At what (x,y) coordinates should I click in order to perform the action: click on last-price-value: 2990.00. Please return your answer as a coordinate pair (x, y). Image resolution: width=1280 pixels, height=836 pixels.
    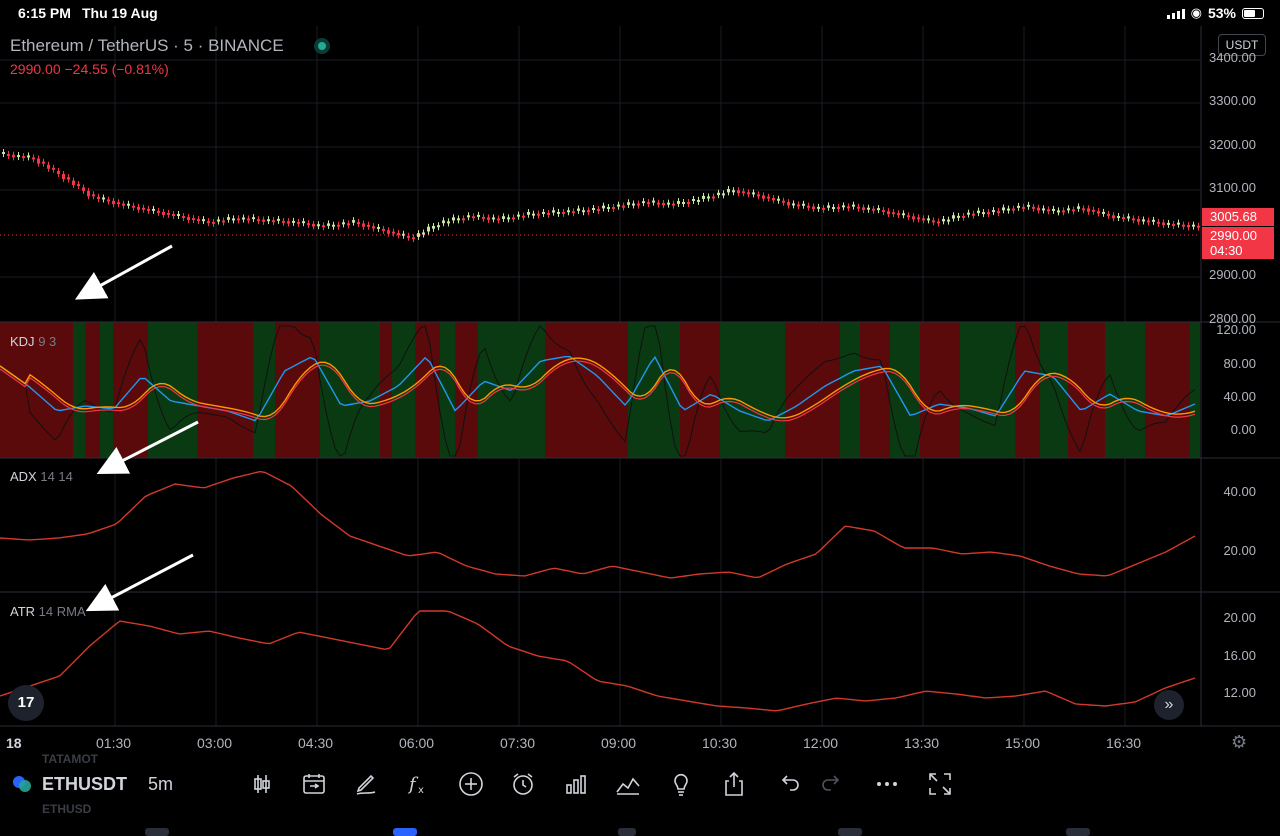
    Looking at the image, I should click on (1233, 235).